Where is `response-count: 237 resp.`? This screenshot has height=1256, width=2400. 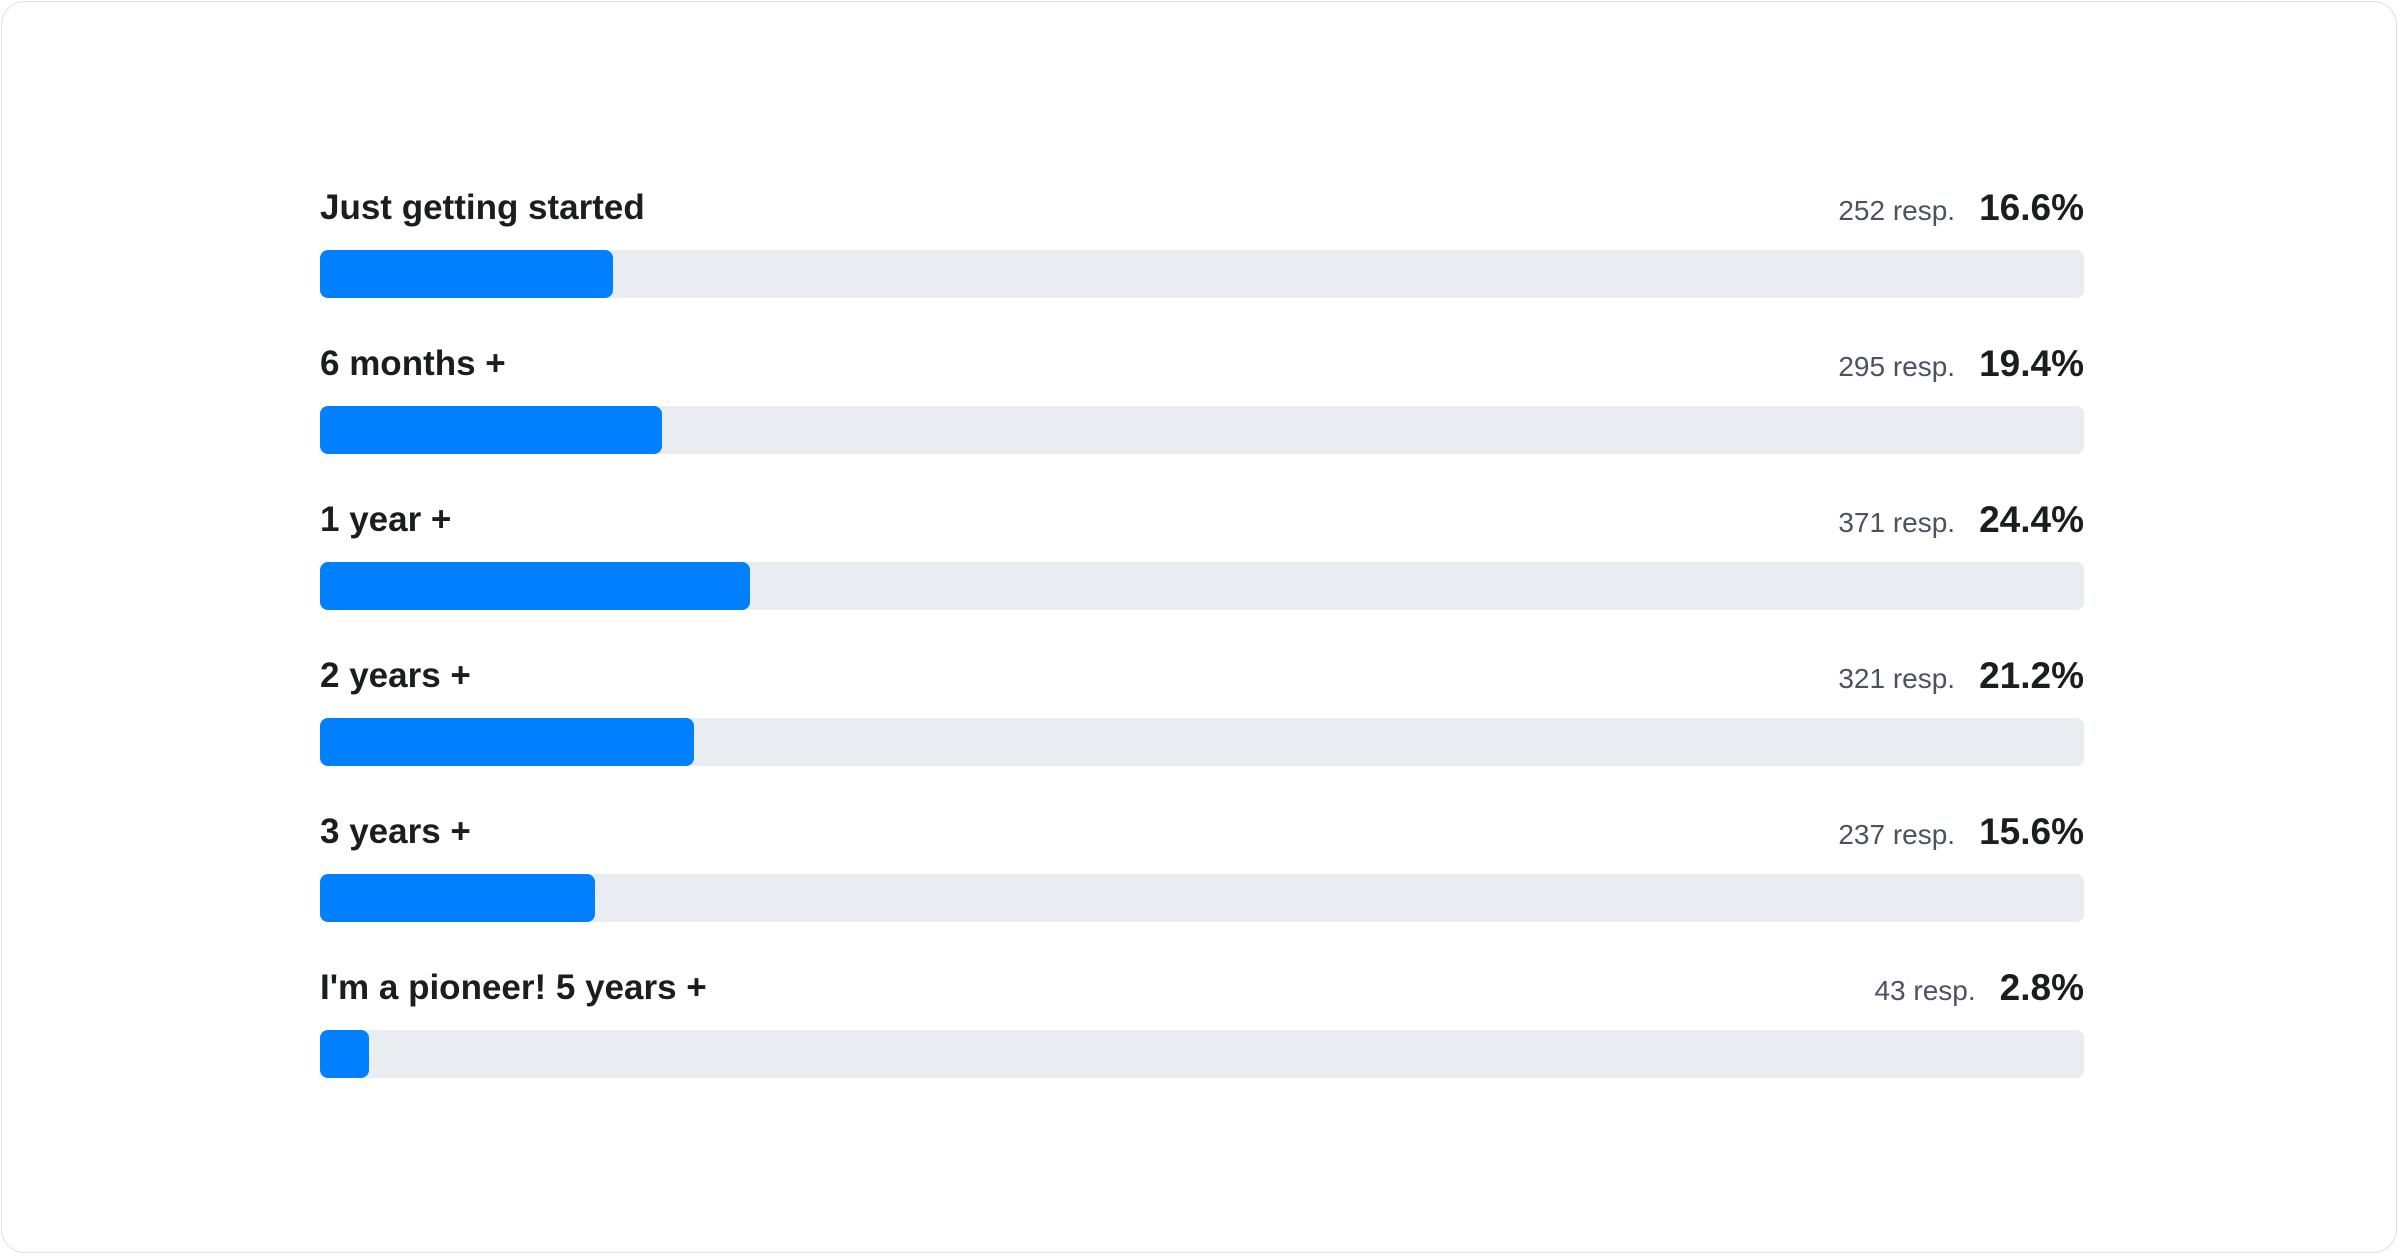 response-count: 237 resp. is located at coordinates (1896, 835).